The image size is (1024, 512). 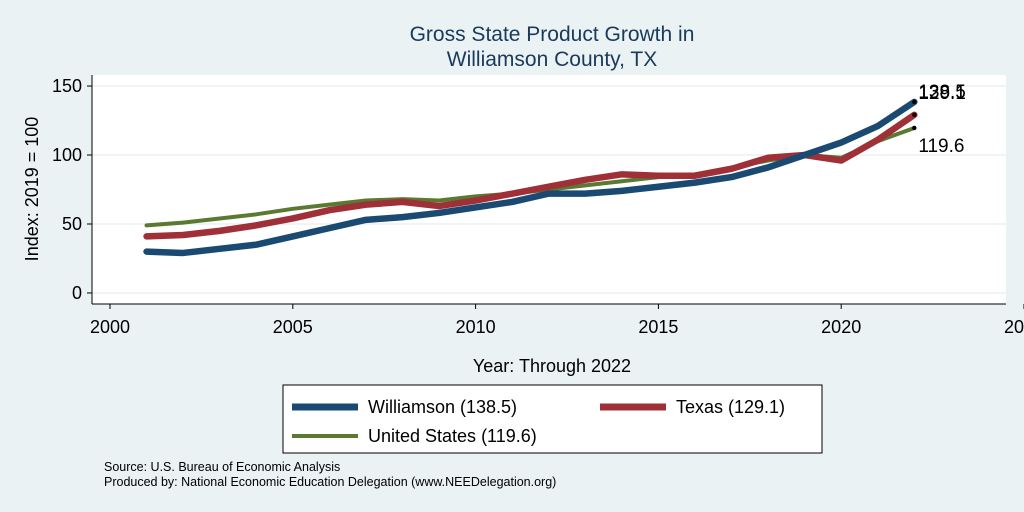 What do you see at coordinates (77, 293) in the screenshot?
I see `y-tick-label: 0` at bounding box center [77, 293].